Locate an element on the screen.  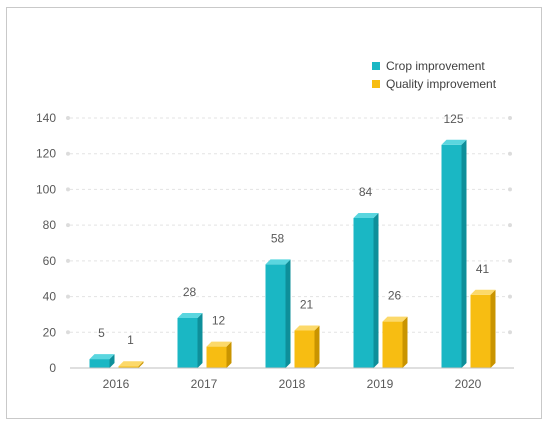
bar-crop-2020 is located at coordinates (454, 253).